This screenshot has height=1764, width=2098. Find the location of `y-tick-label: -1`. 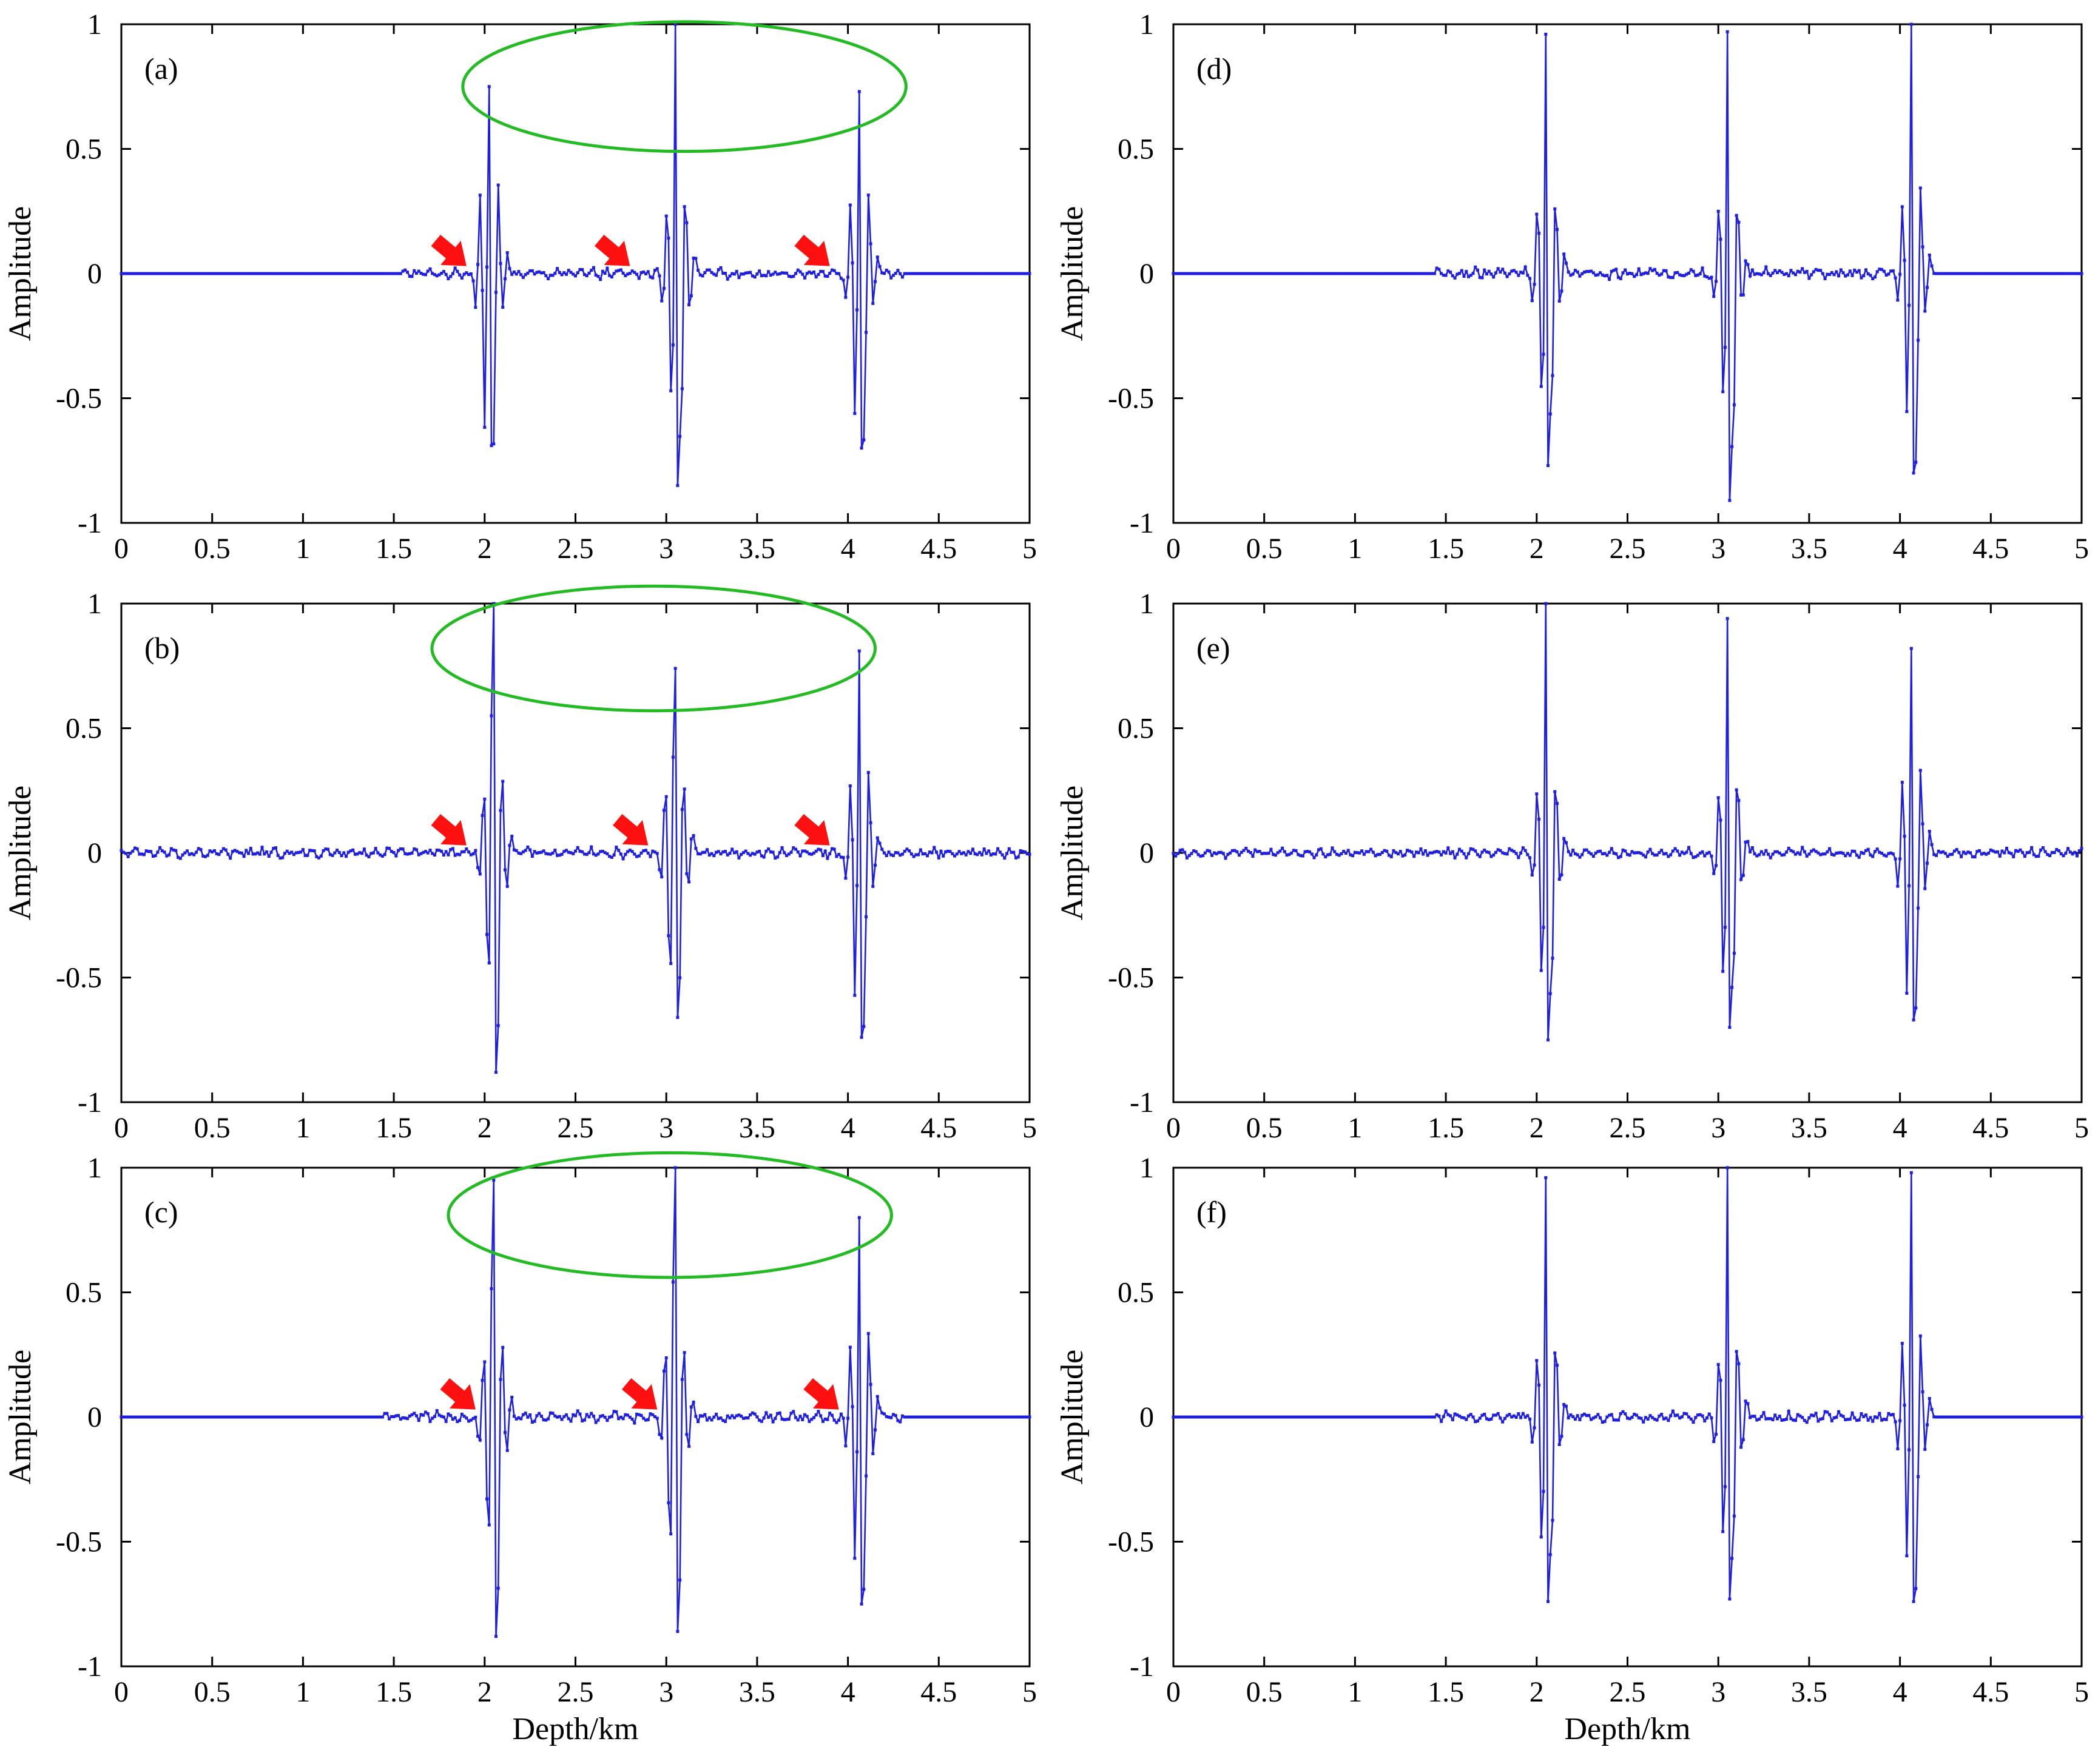

y-tick-label: -1 is located at coordinates (1142, 1667).